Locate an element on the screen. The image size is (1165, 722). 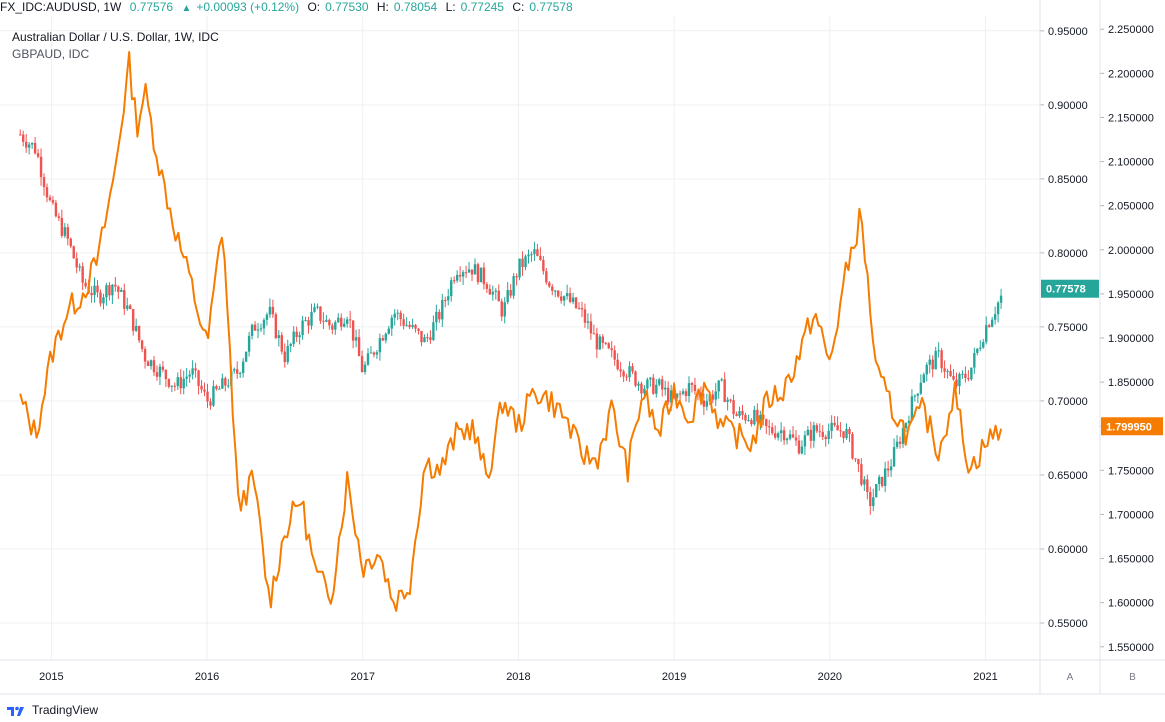
right-axis-label: 1.750000 is located at coordinates (1131, 471).